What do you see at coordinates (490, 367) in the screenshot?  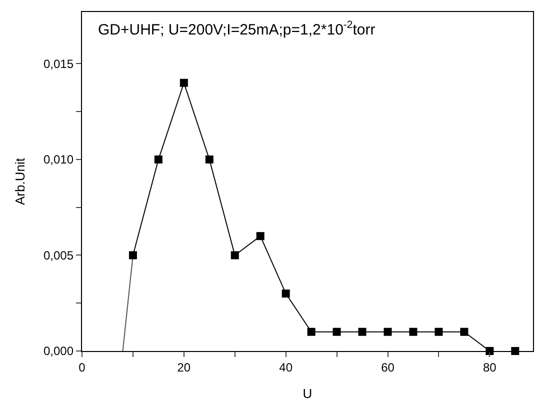 I see `x-tick-label: 80` at bounding box center [490, 367].